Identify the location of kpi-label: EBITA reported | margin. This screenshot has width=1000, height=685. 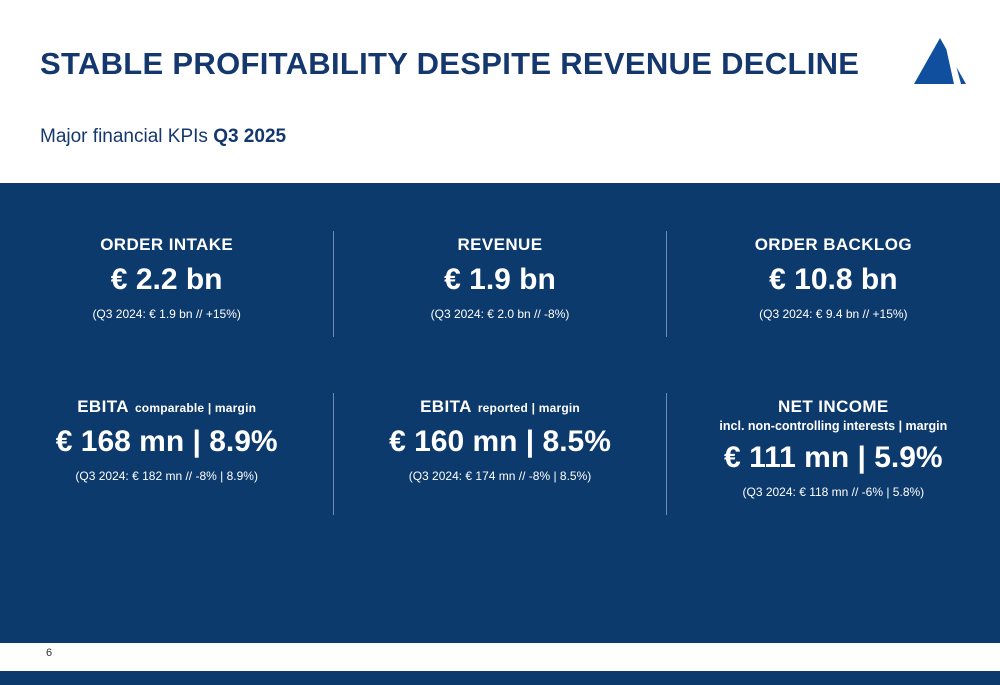
(499, 407).